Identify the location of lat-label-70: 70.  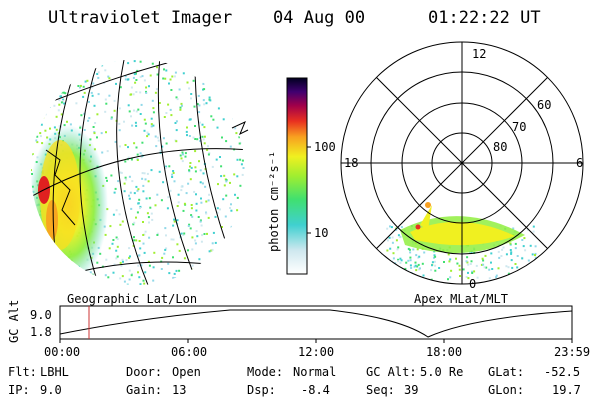
(519, 127).